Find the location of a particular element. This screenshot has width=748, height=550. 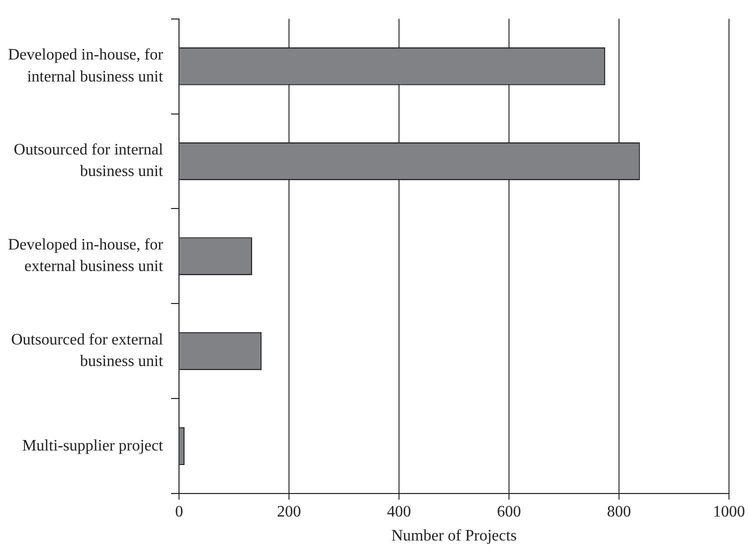

x-tick-label: 0 is located at coordinates (179, 511).